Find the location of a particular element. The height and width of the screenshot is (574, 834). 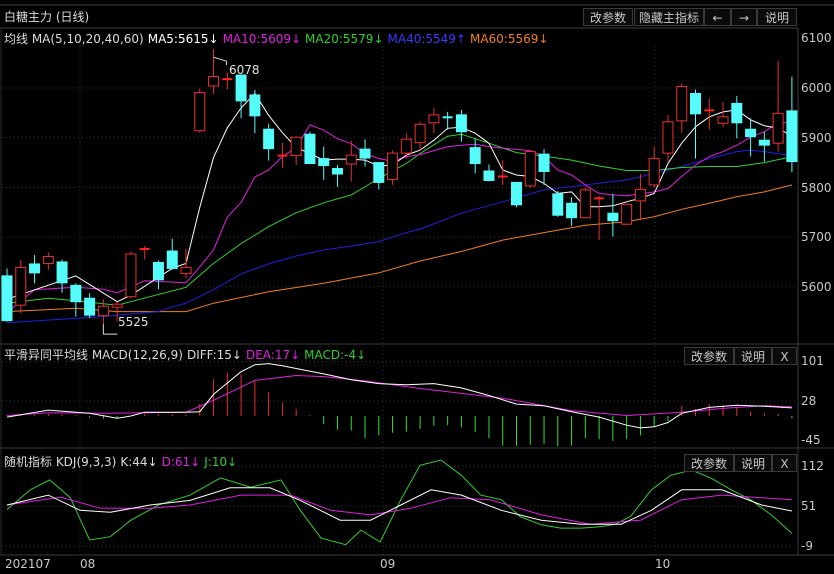

kdj-close-icon: X is located at coordinates (784, 463).